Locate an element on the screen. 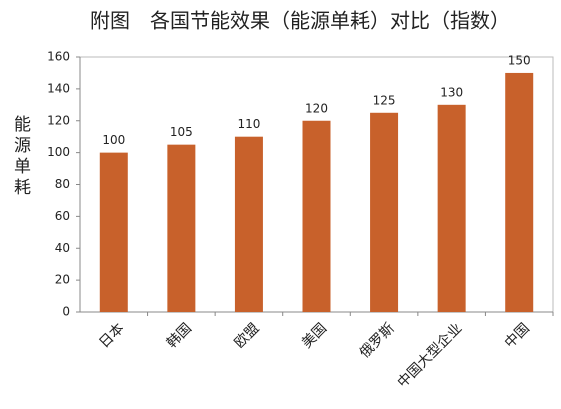  x-tick-label: 美国 is located at coordinates (314, 335).